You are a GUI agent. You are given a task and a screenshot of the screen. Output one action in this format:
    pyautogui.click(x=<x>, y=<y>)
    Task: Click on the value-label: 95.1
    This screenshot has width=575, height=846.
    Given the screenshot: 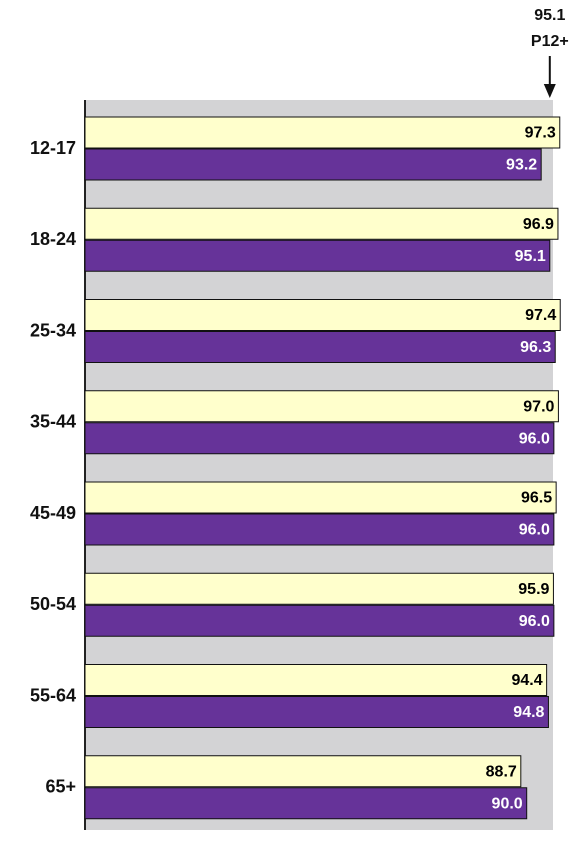 What is the action you would take?
    pyautogui.click(x=530, y=256)
    